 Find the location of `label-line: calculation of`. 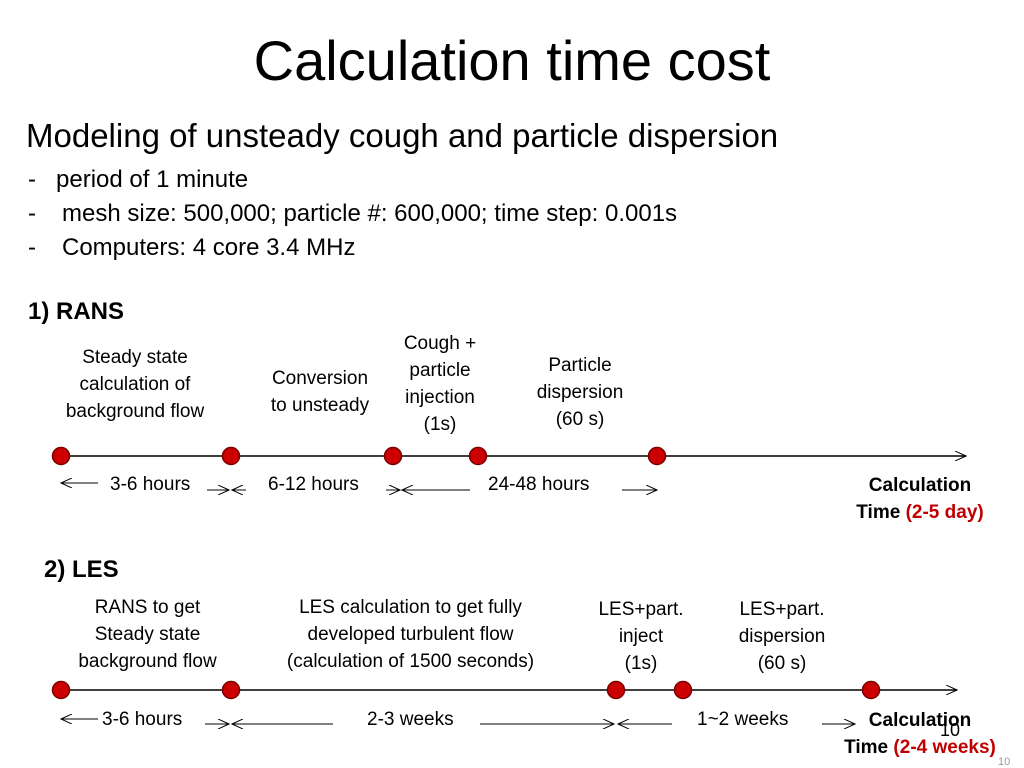

label-line: calculation of is located at coordinates (135, 384).